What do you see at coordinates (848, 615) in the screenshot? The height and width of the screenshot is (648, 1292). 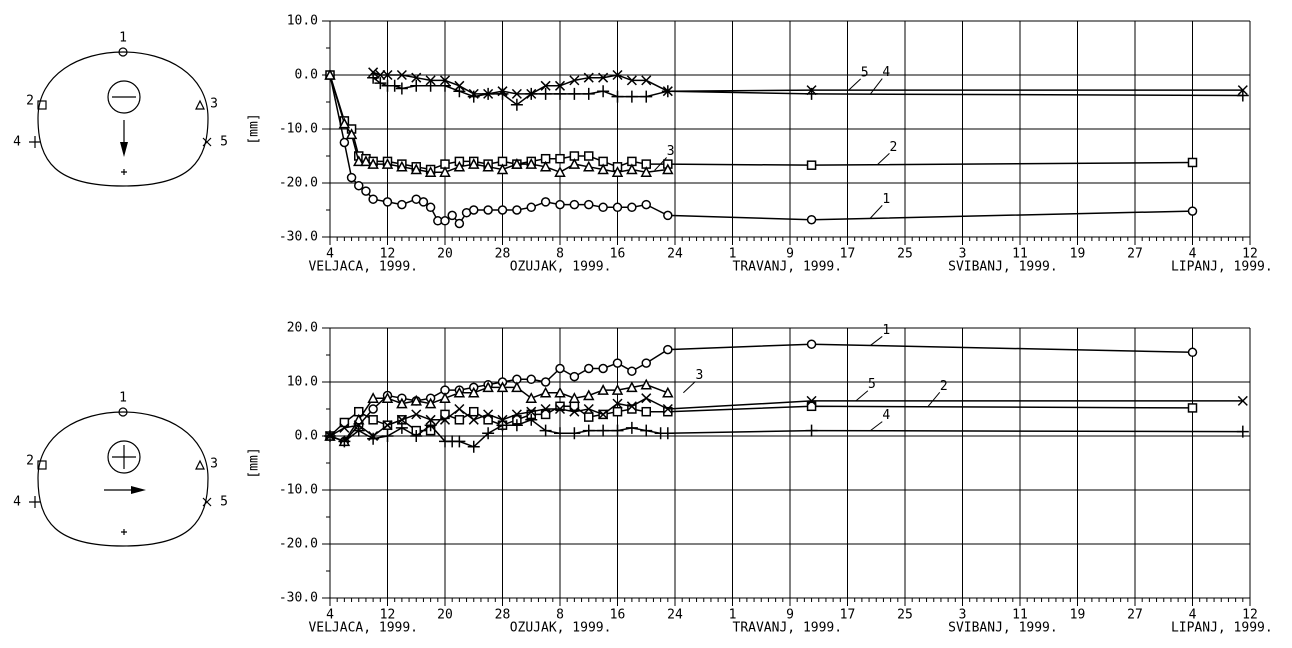 I see `x-tick-label: 17` at bounding box center [848, 615].